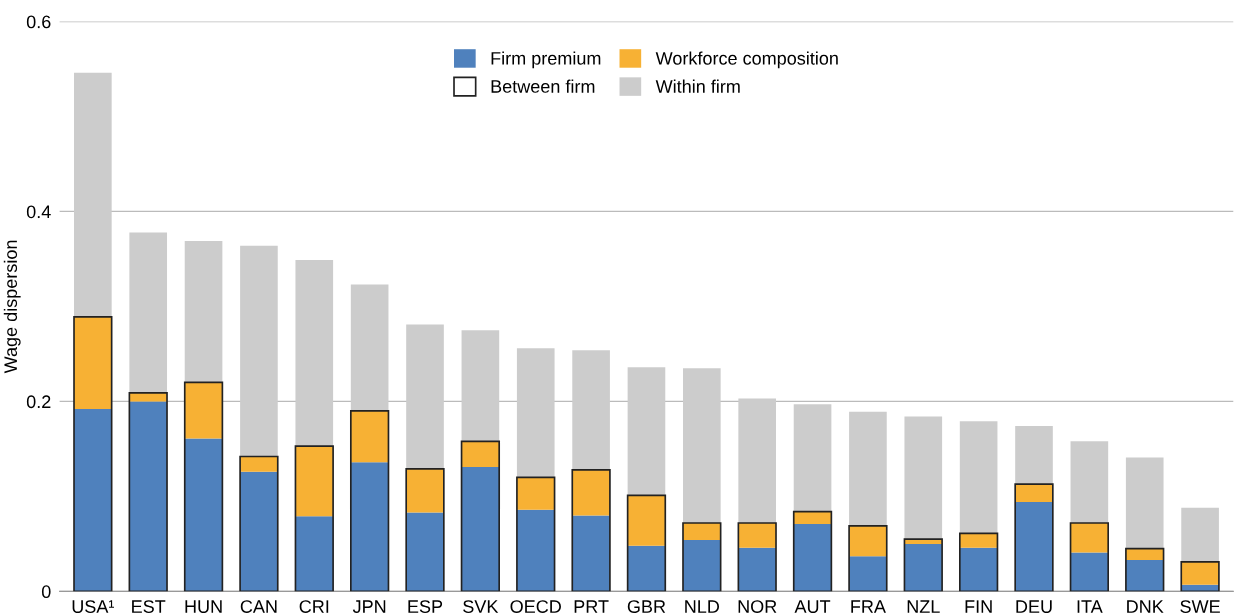 Image resolution: width=1242 pixels, height=616 pixels. Describe the element at coordinates (258, 606) in the screenshot. I see `x-tick-label: CAN` at that location.